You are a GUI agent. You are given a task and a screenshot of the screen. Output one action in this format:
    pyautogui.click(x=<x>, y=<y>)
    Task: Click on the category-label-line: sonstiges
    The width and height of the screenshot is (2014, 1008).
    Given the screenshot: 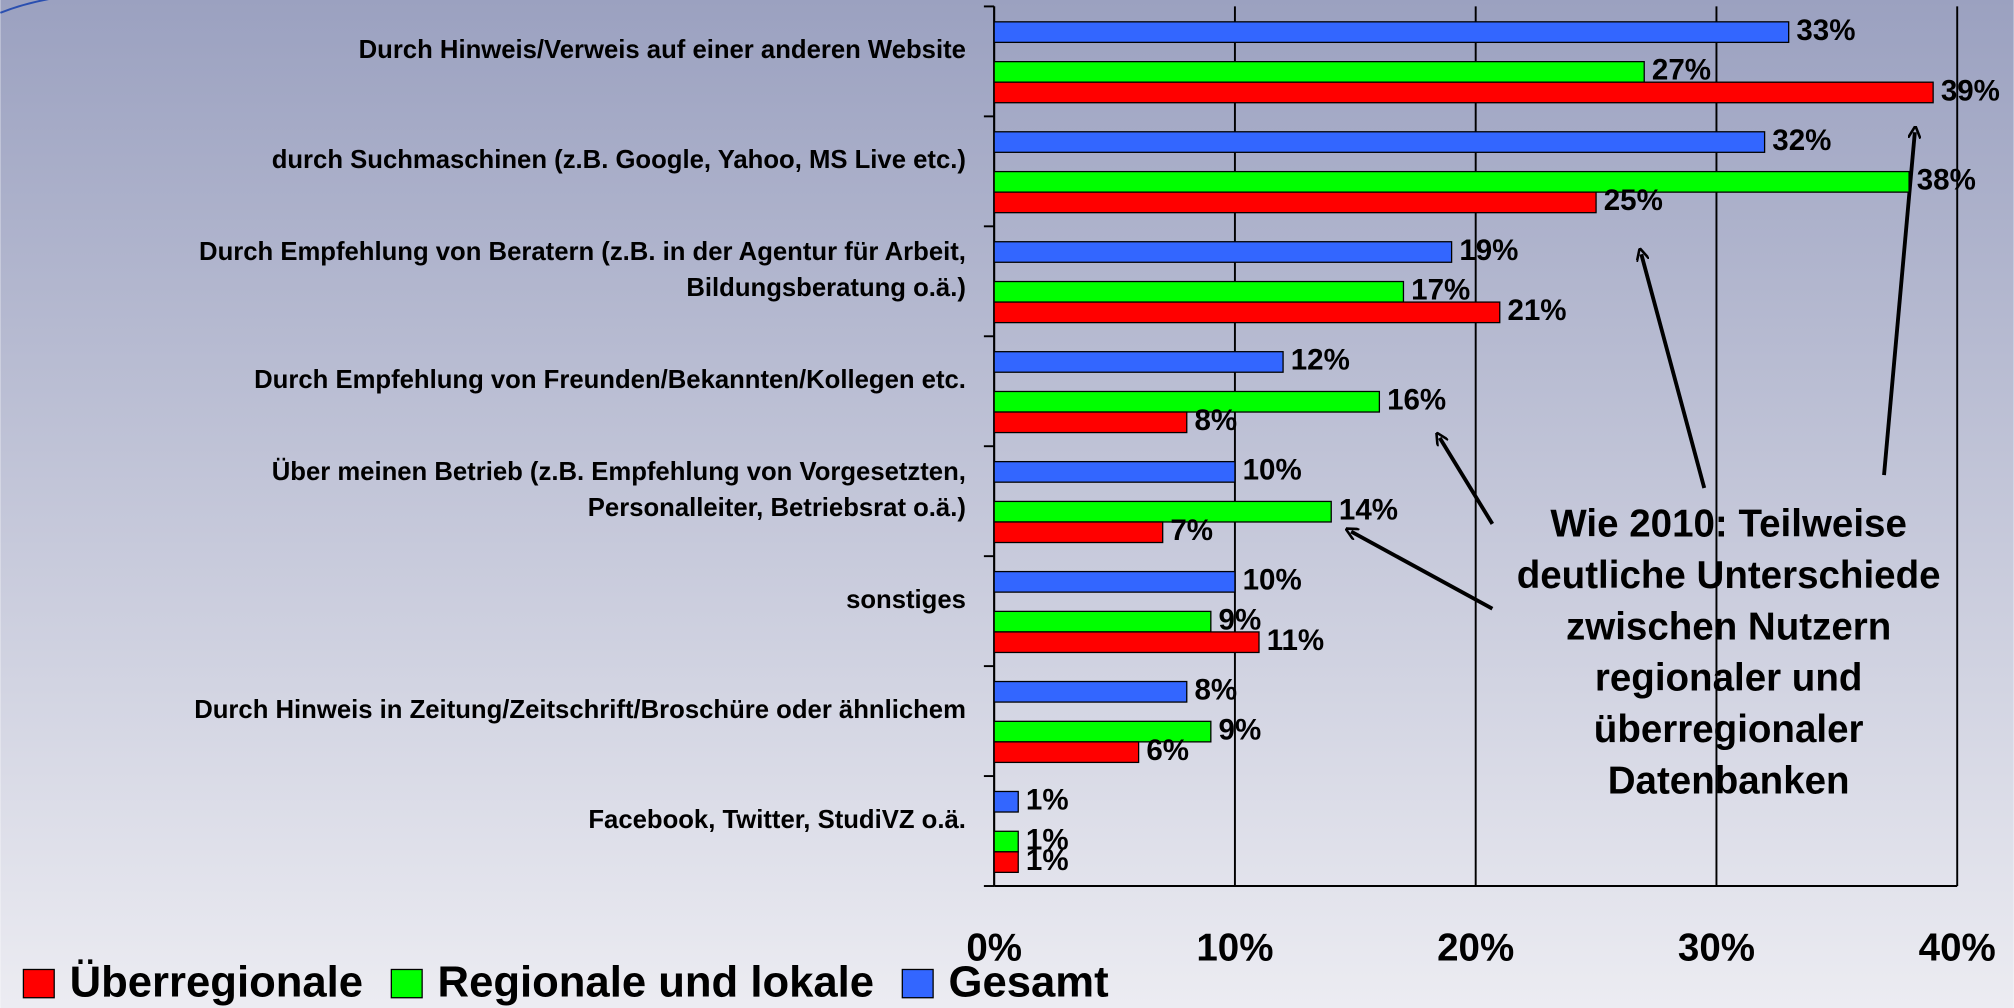 What is the action you would take?
    pyautogui.click(x=906, y=600)
    